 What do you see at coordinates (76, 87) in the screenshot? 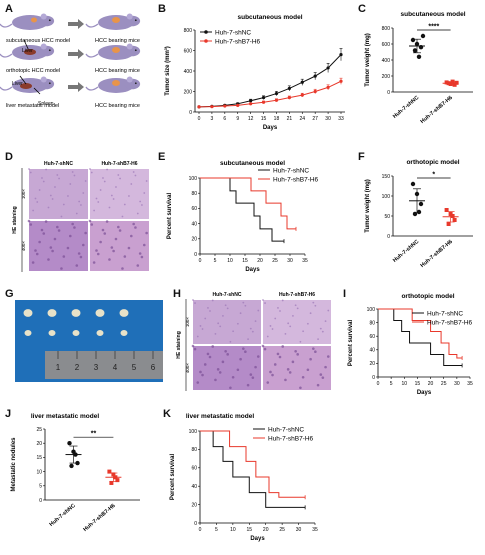
I see `arrow-icon` at bounding box center [76, 87].